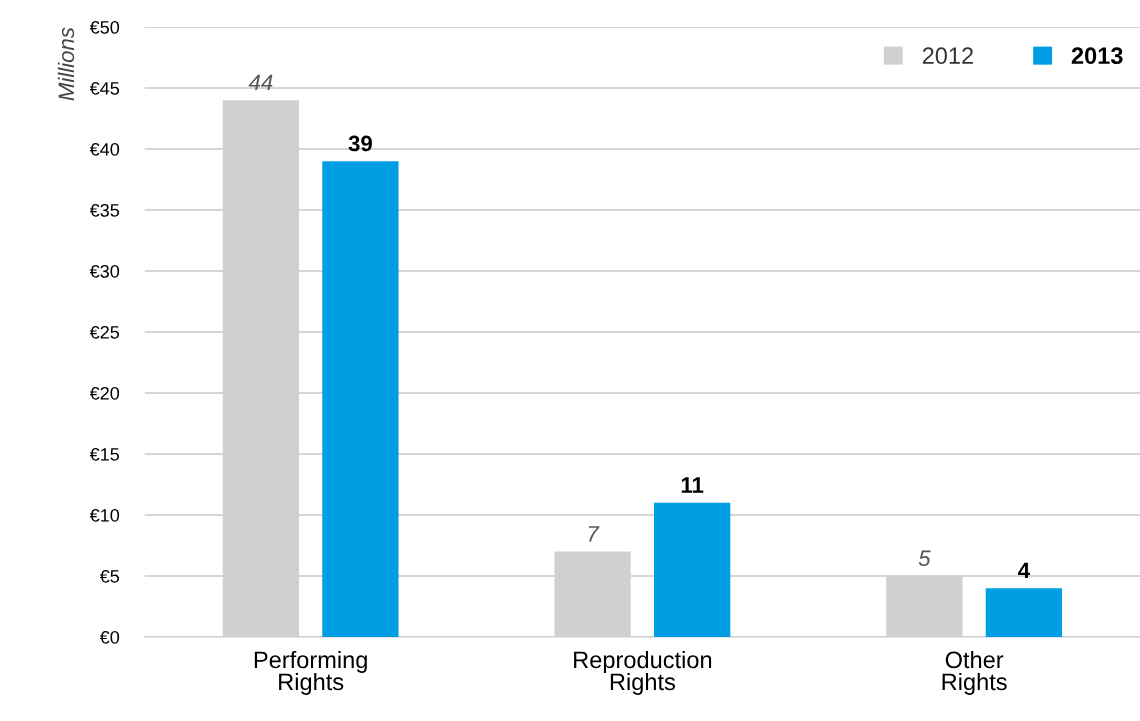  I want to click on data-label: 5, so click(924, 558).